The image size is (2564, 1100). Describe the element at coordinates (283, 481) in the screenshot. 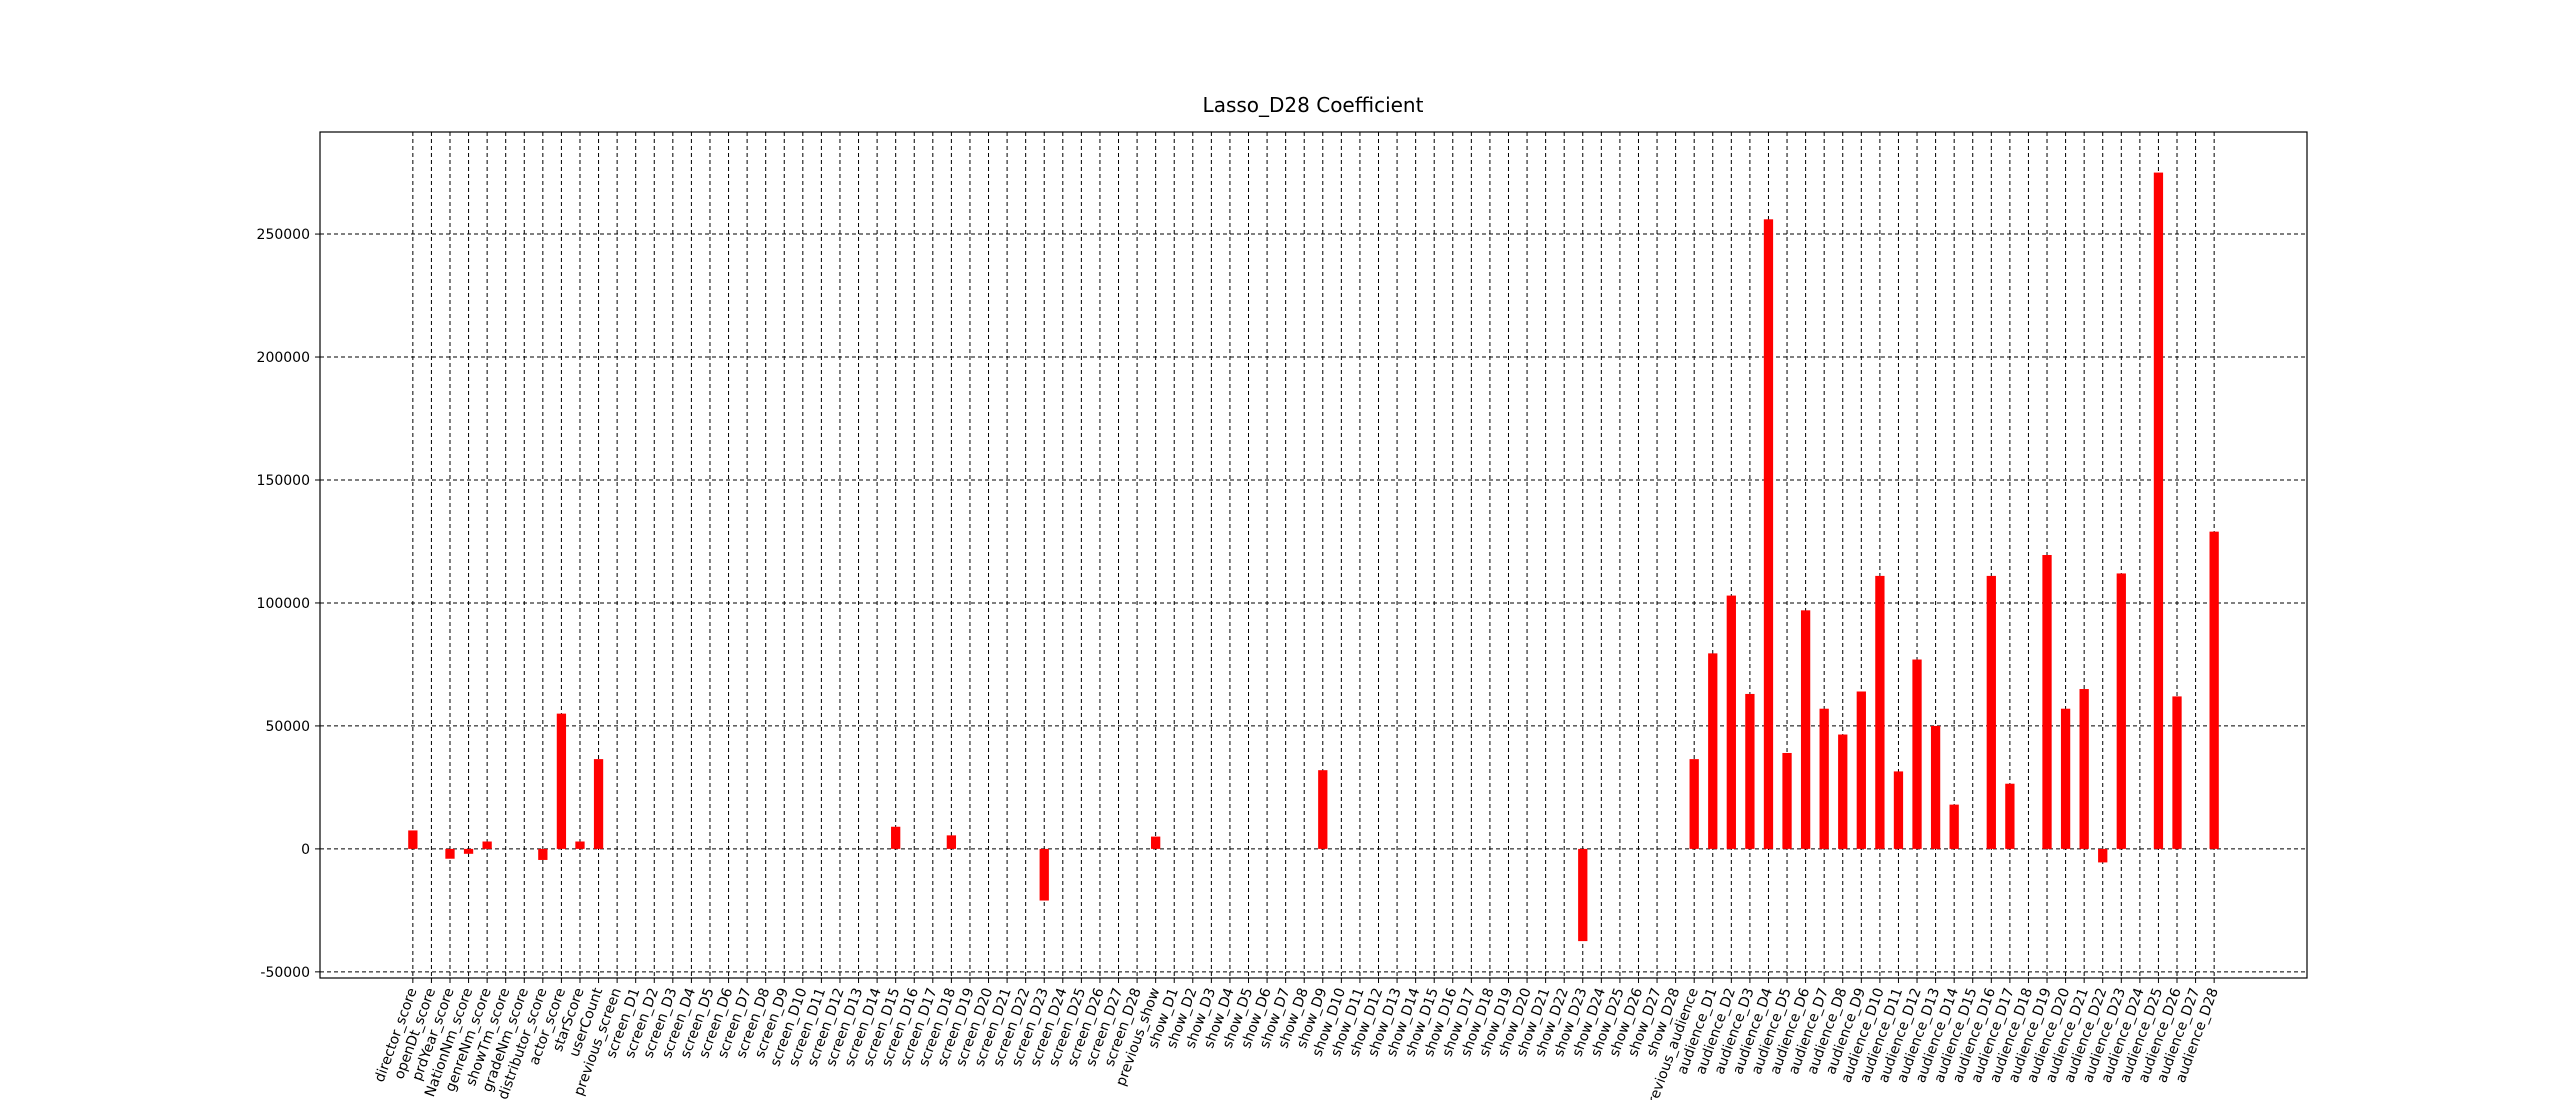

I see `y-tick-label: 150000` at that location.